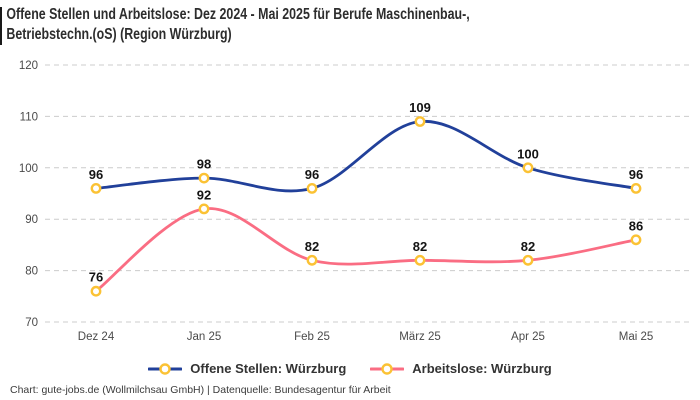  I want to click on data-label: 109, so click(420, 107).